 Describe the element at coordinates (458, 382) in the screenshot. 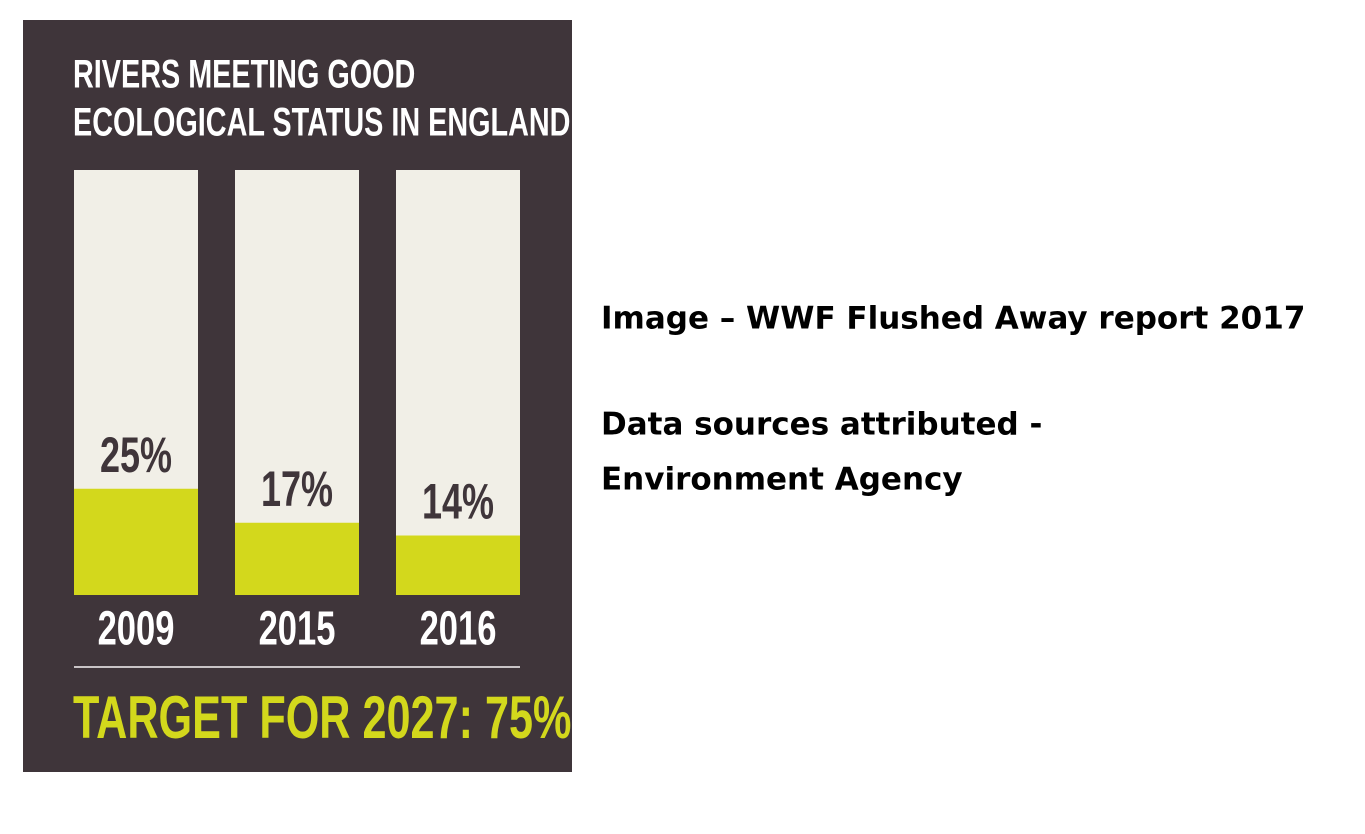

I see `bar-background` at that location.